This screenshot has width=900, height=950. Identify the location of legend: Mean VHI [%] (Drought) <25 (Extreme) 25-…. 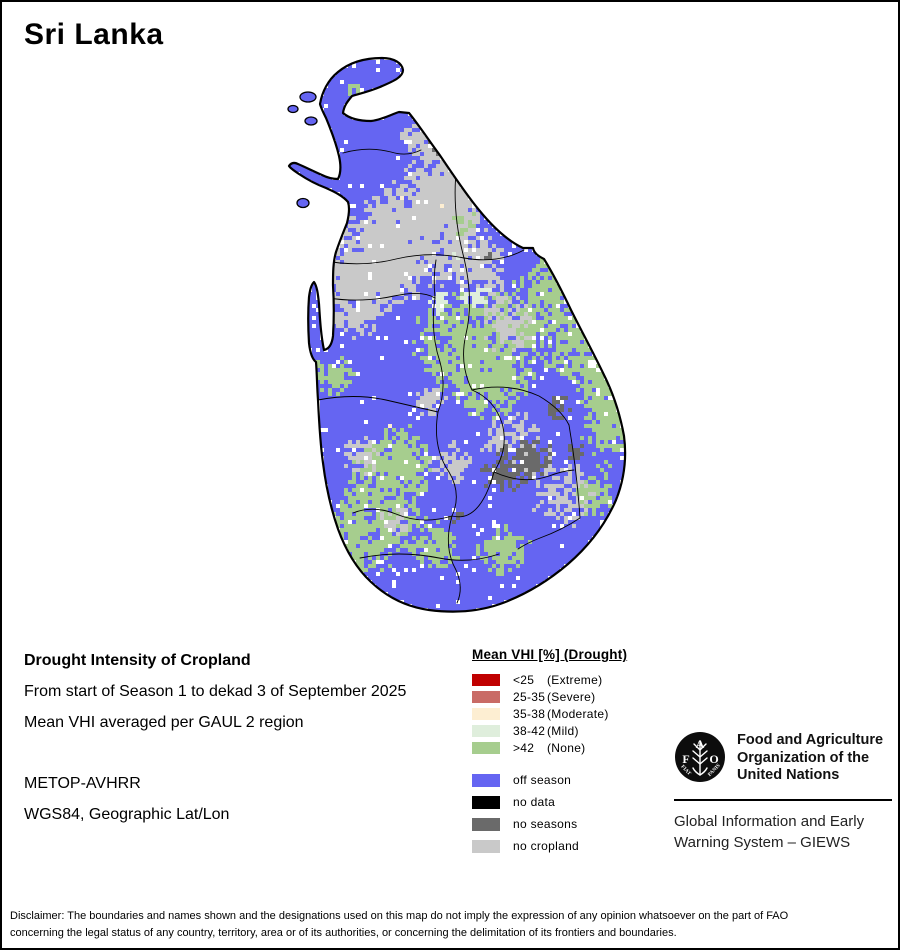
(549, 752).